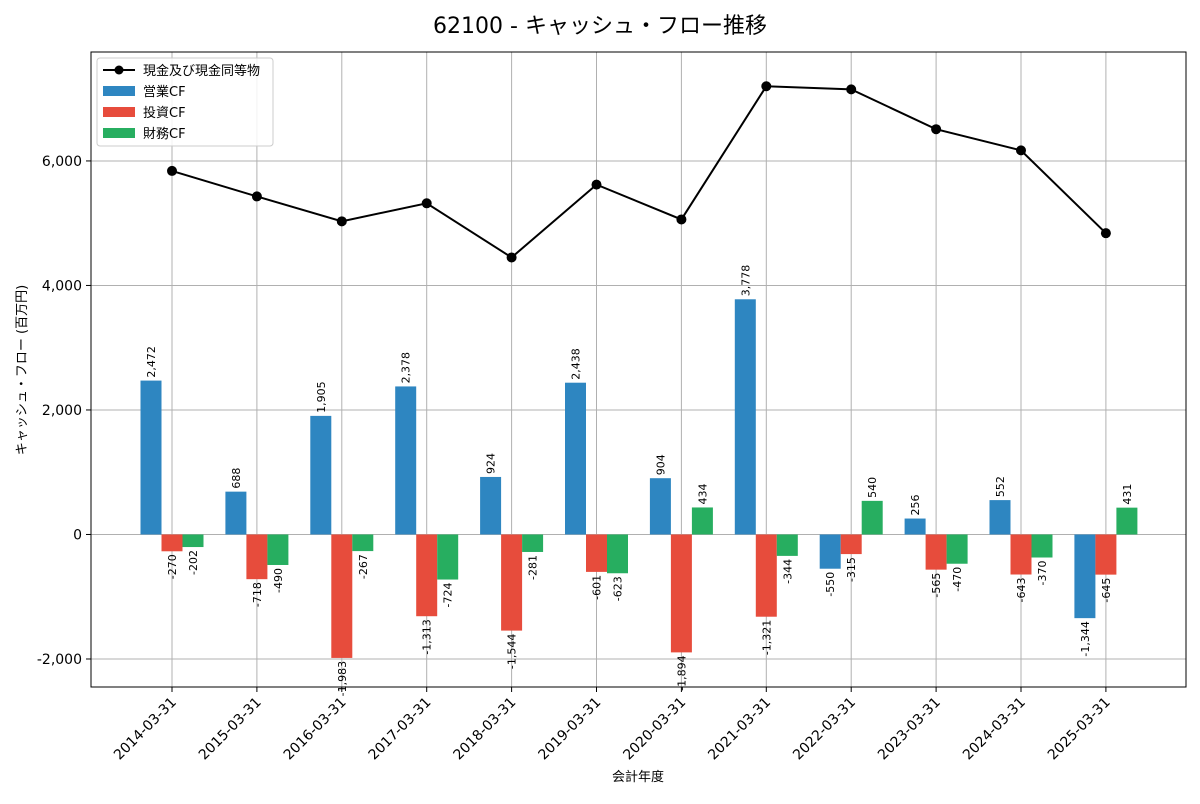 The width and height of the screenshot is (1200, 804). What do you see at coordinates (363, 566) in the screenshot?
I see `bar-data-label: -267` at bounding box center [363, 566].